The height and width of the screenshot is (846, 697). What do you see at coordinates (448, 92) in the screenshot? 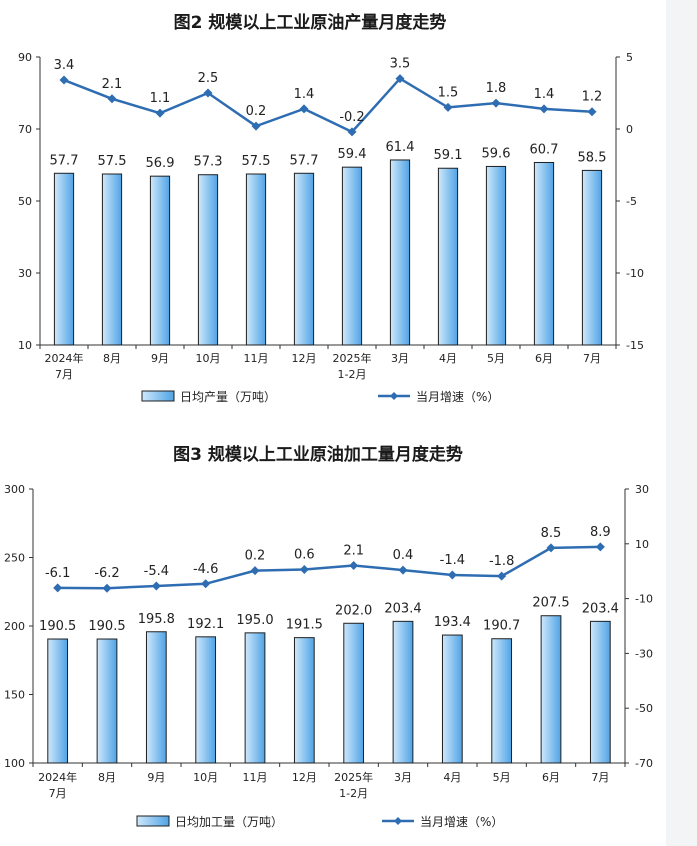
I see `growth-value-label: 1.5` at bounding box center [448, 92].